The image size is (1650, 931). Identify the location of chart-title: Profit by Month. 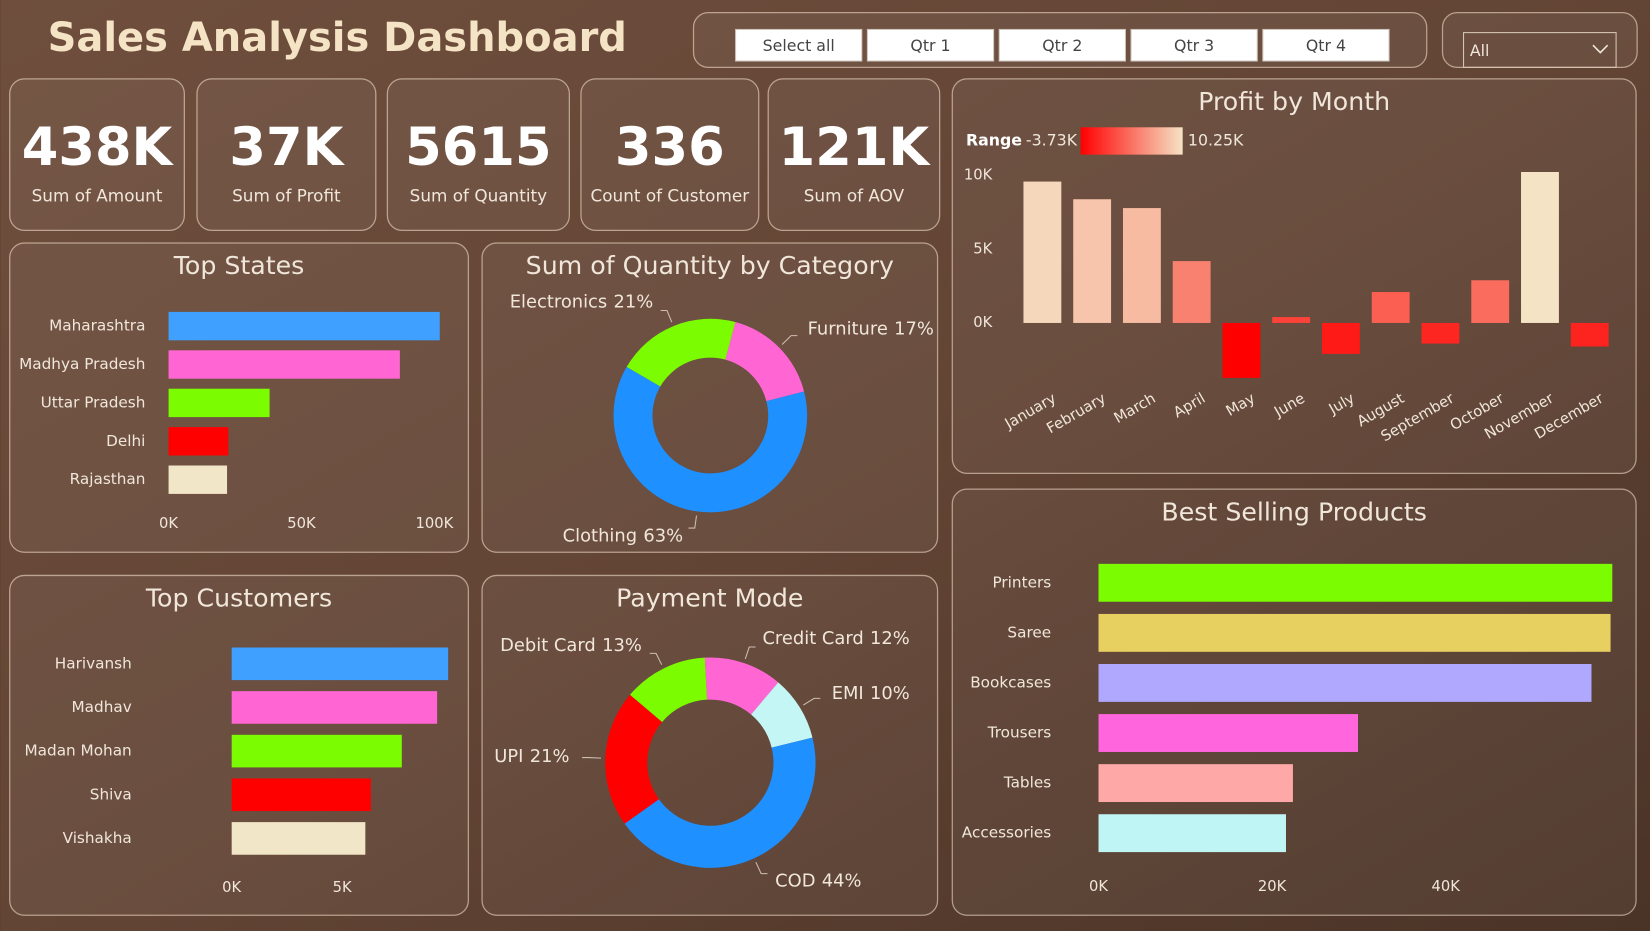
(1294, 101).